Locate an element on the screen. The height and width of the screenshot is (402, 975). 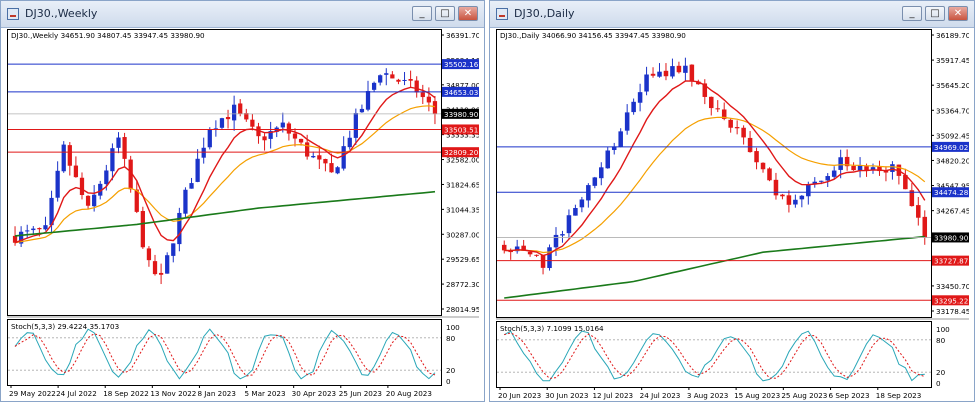
moving-average-slow is located at coordinates (225, 213).